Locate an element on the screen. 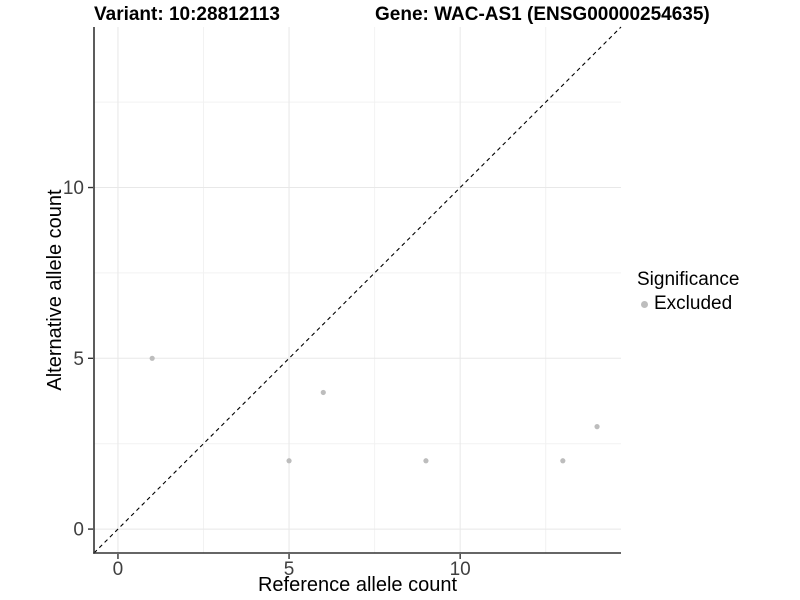  x-axis-tick-label: 10 is located at coordinates (460, 569).